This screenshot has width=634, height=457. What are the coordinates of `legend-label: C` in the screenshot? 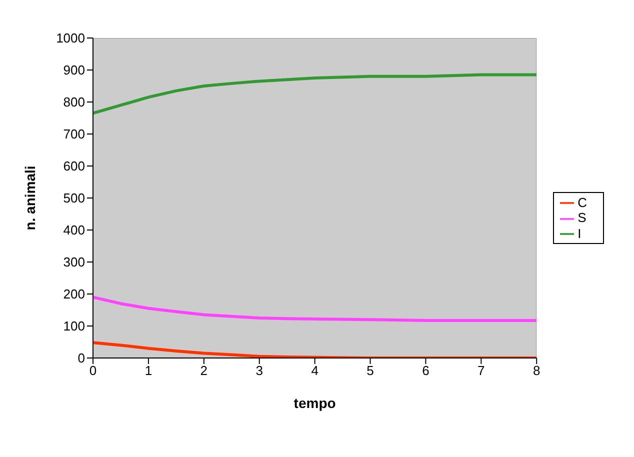 It's located at (582, 202).